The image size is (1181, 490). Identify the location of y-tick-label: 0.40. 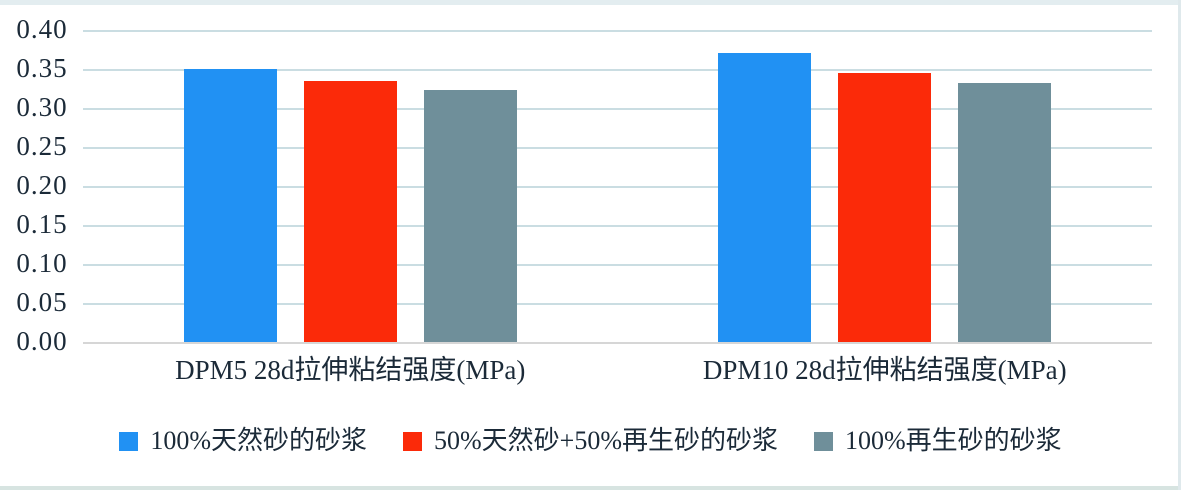
(42, 29).